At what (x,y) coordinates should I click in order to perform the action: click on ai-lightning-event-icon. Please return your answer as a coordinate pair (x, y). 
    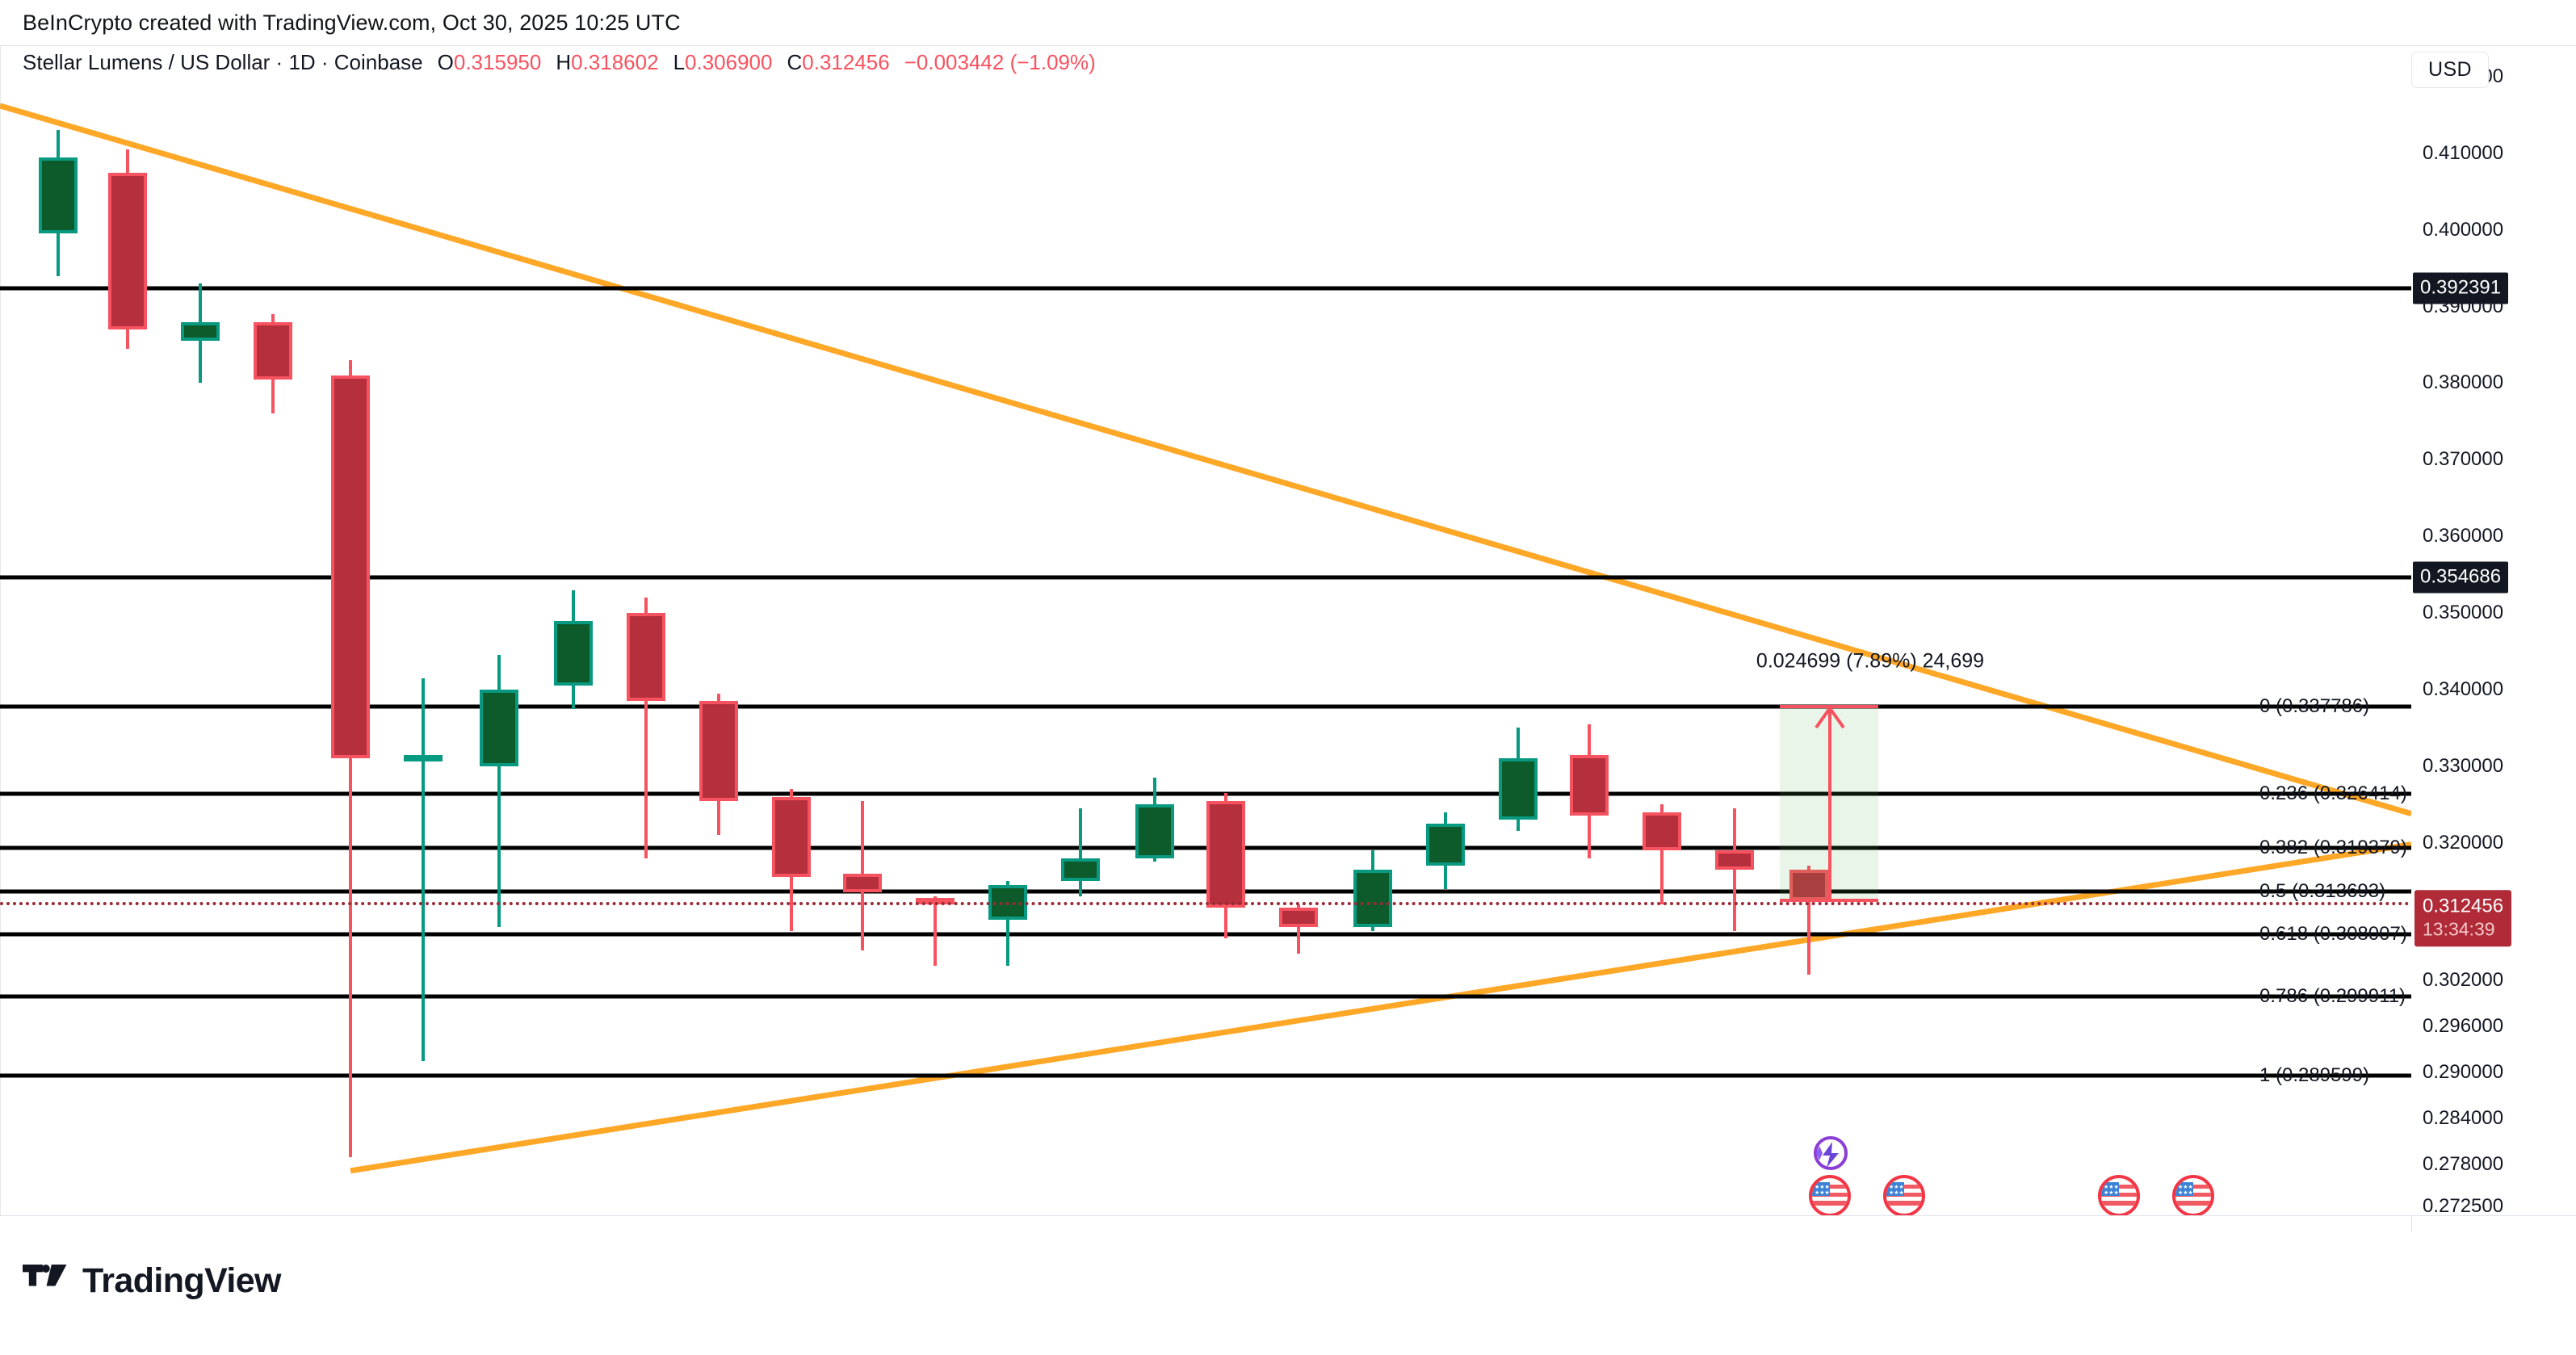
    Looking at the image, I should click on (1828, 1156).